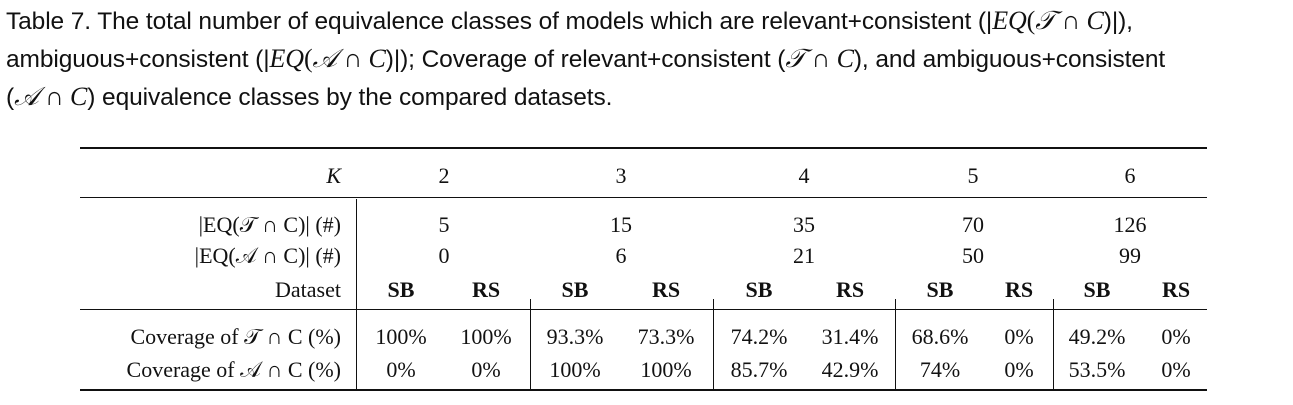 The height and width of the screenshot is (405, 1293). Describe the element at coordinates (804, 175) in the screenshot. I see `k-value-cell: 4` at that location.